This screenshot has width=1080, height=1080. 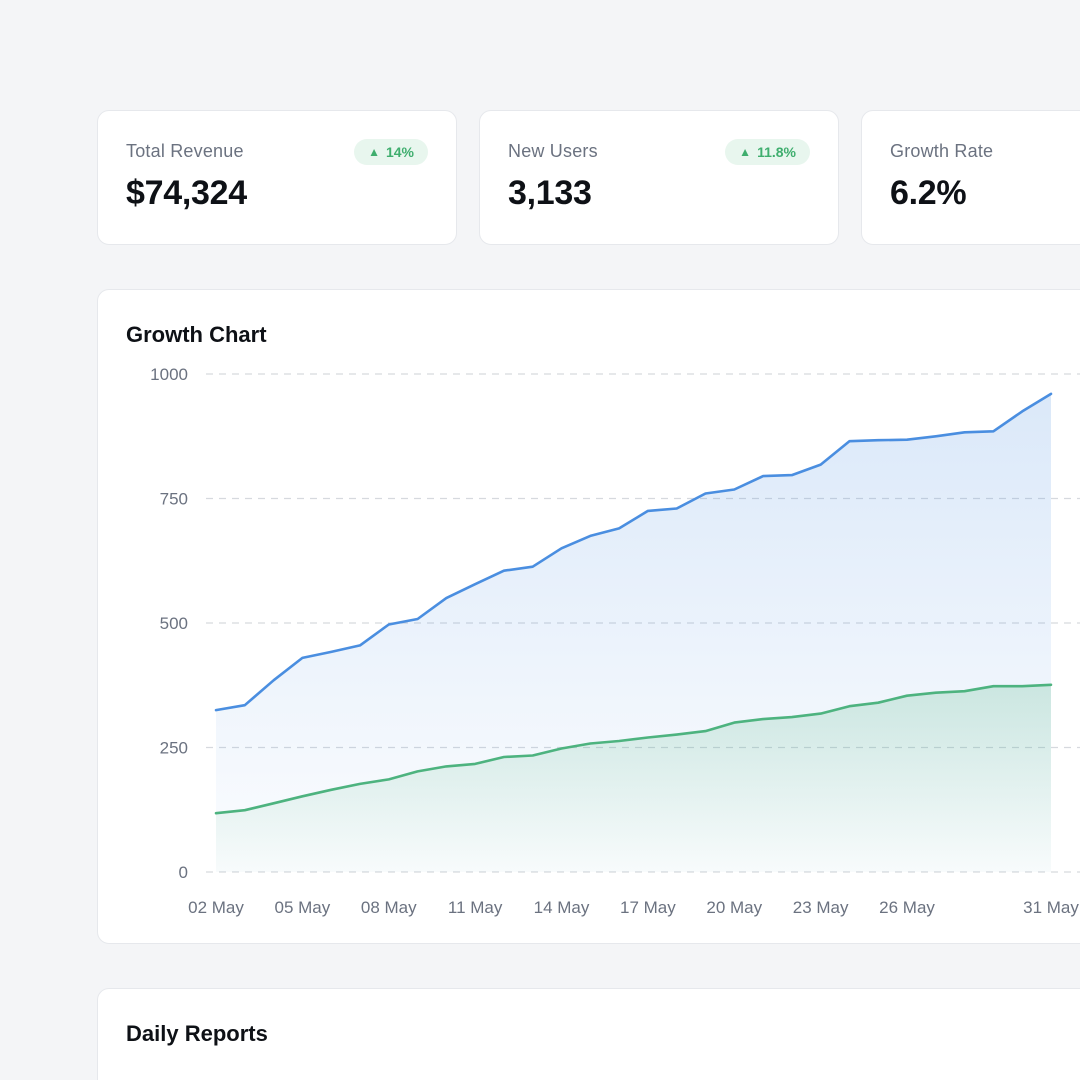 What do you see at coordinates (553, 151) in the screenshot?
I see `stat-label: New Users` at bounding box center [553, 151].